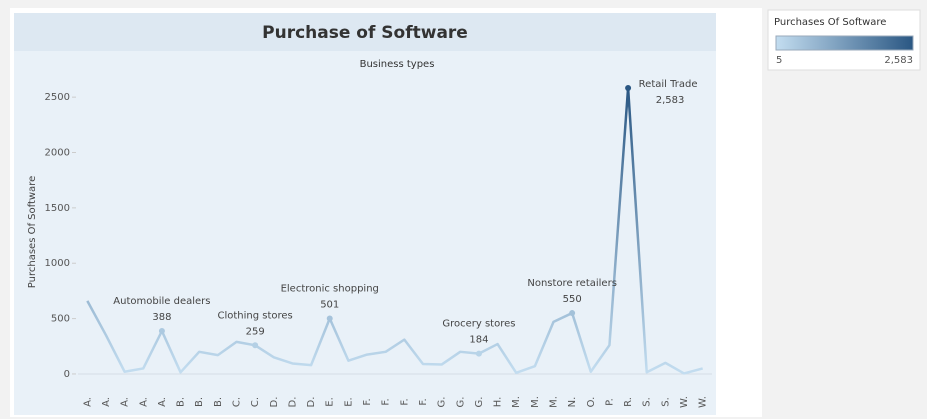 The width and height of the screenshot is (927, 419). What do you see at coordinates (830, 22) in the screenshot?
I see `legend-title: Purchases Of Software` at bounding box center [830, 22].